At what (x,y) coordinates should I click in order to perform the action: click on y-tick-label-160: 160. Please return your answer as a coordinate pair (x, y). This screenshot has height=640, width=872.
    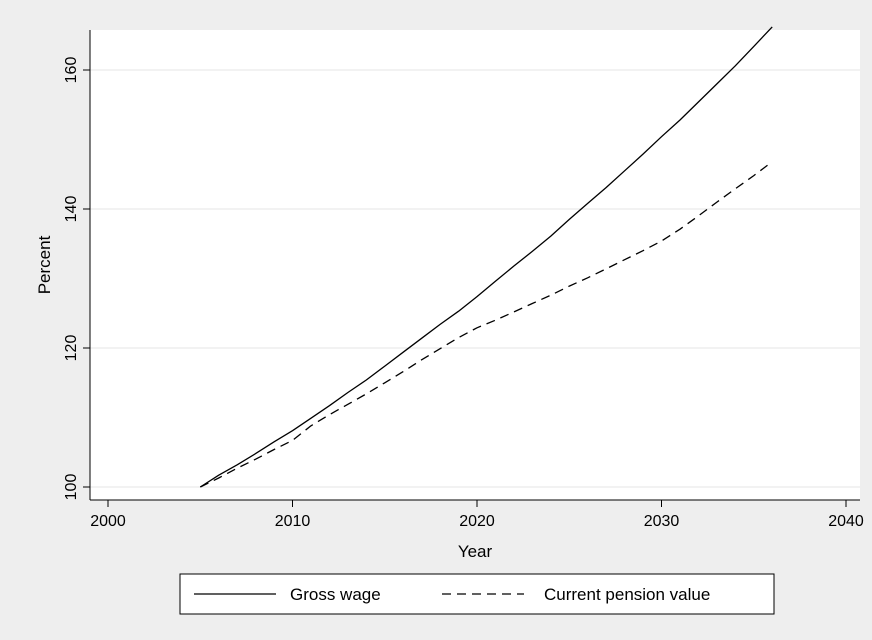
    Looking at the image, I should click on (71, 70).